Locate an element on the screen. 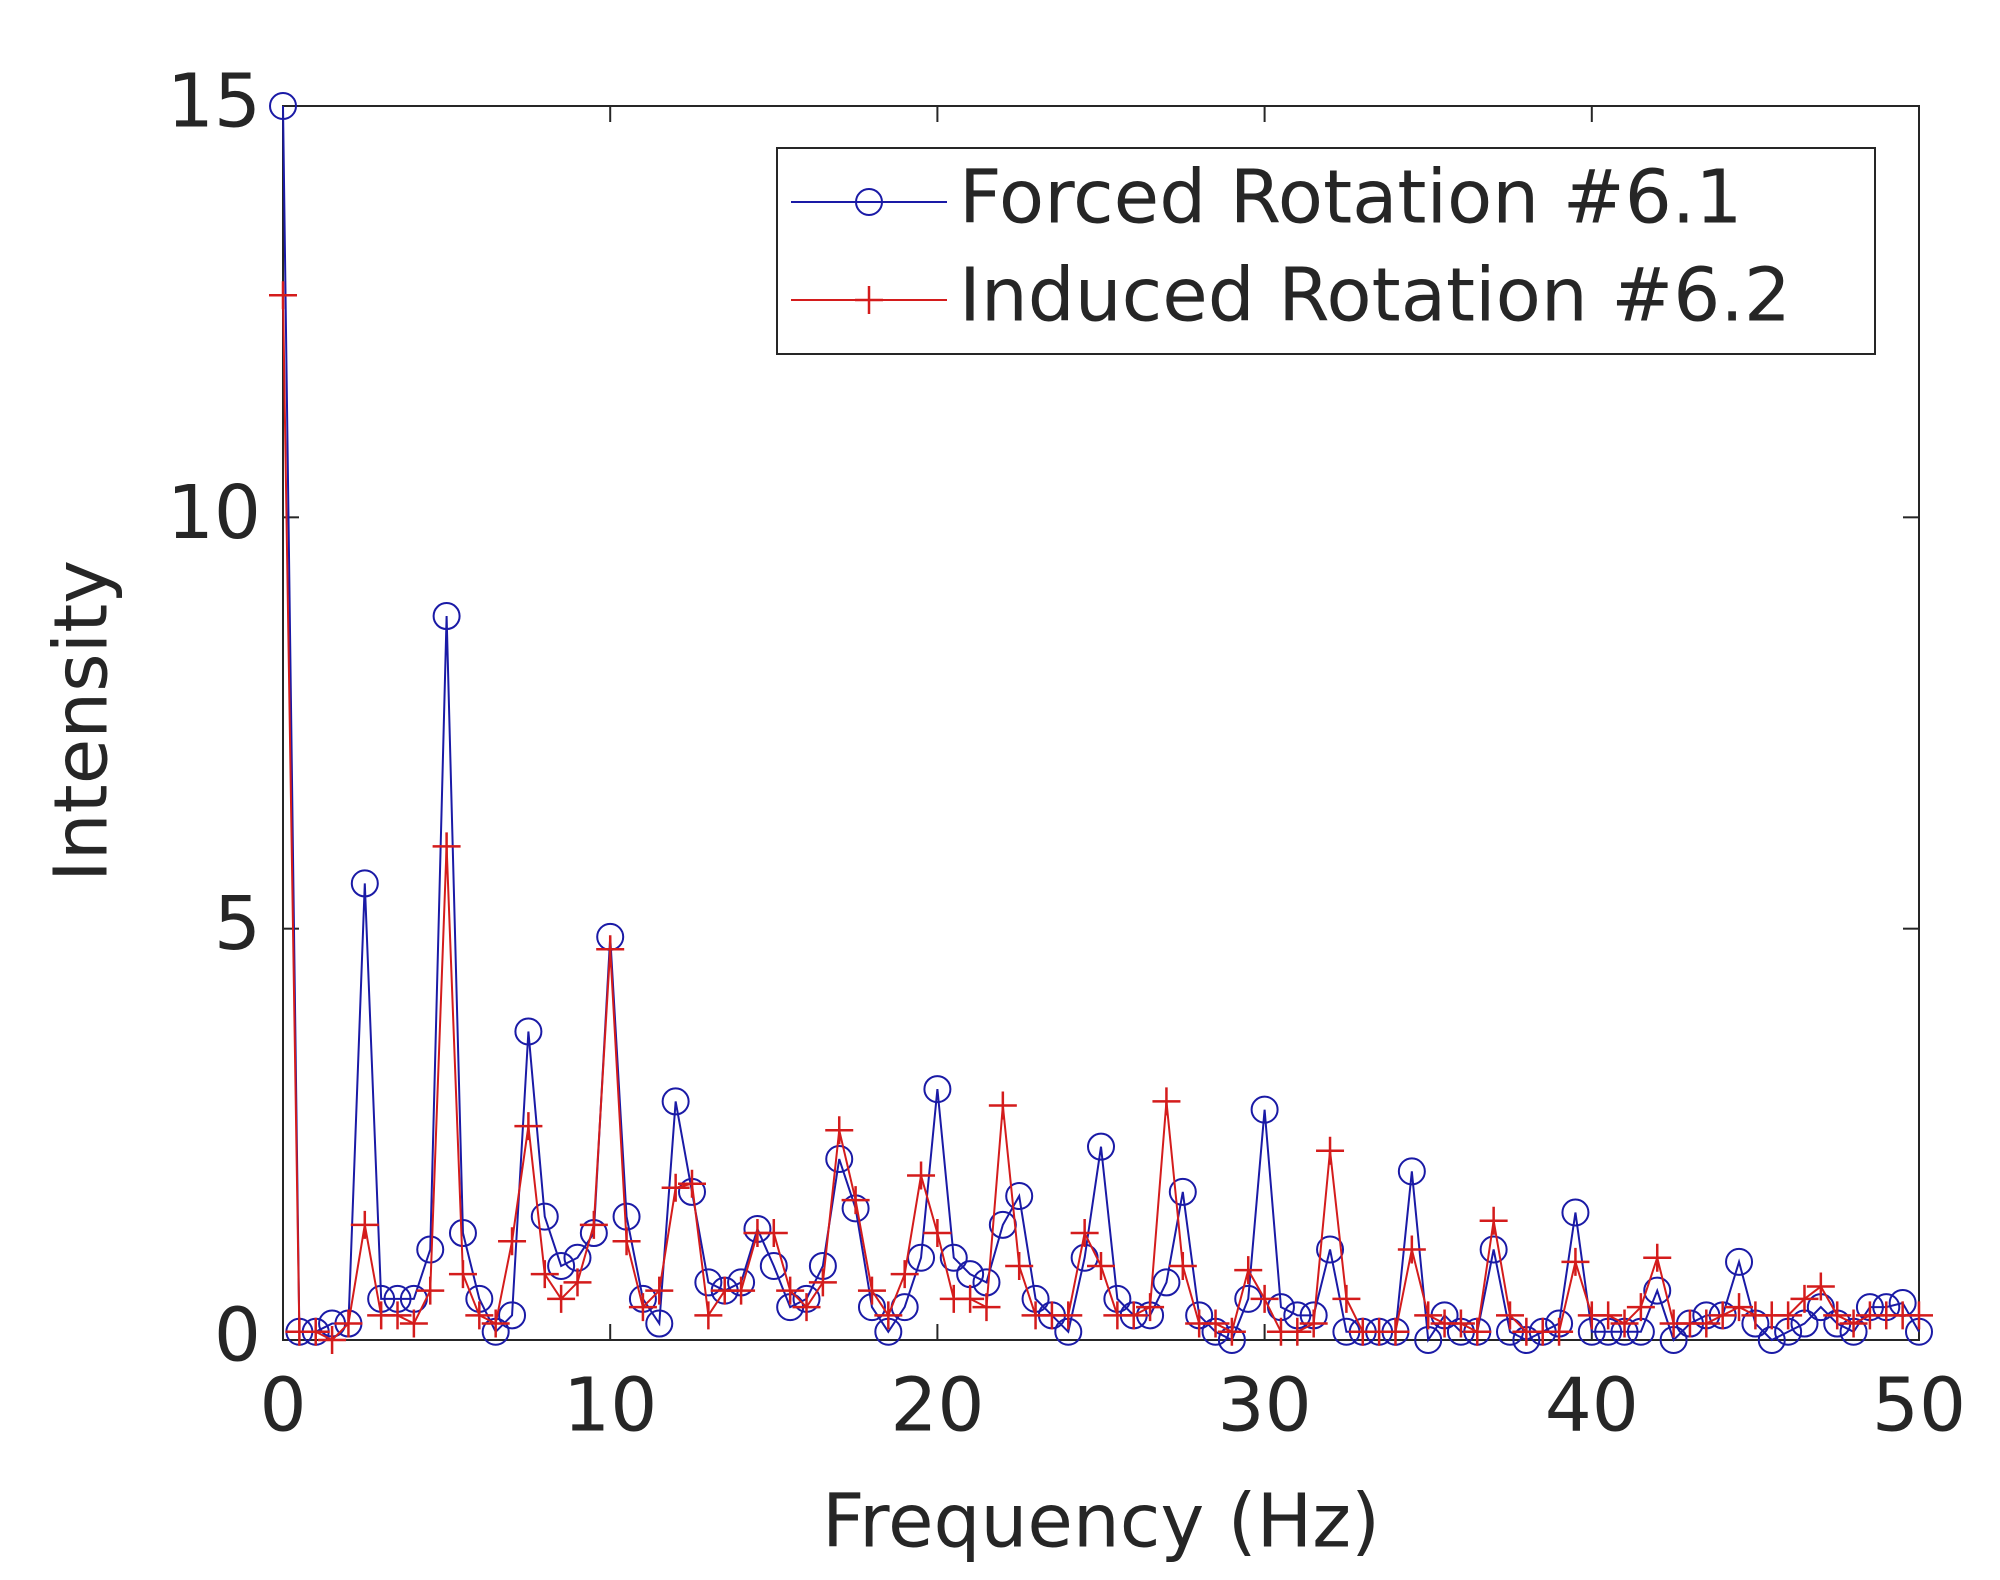  x-tick-label: 40 is located at coordinates (1592, 1406).